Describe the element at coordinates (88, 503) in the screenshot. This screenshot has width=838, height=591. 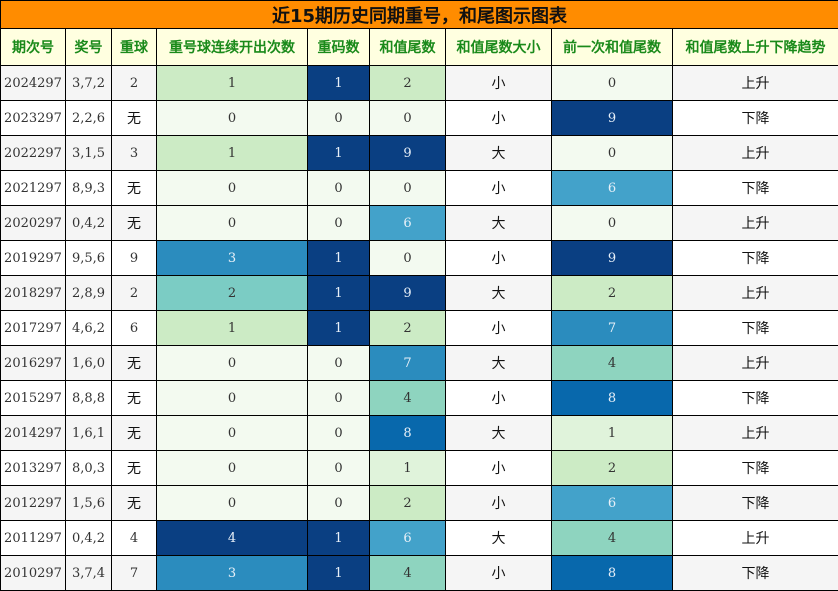
I see `table-cell: 1,5,6` at that location.